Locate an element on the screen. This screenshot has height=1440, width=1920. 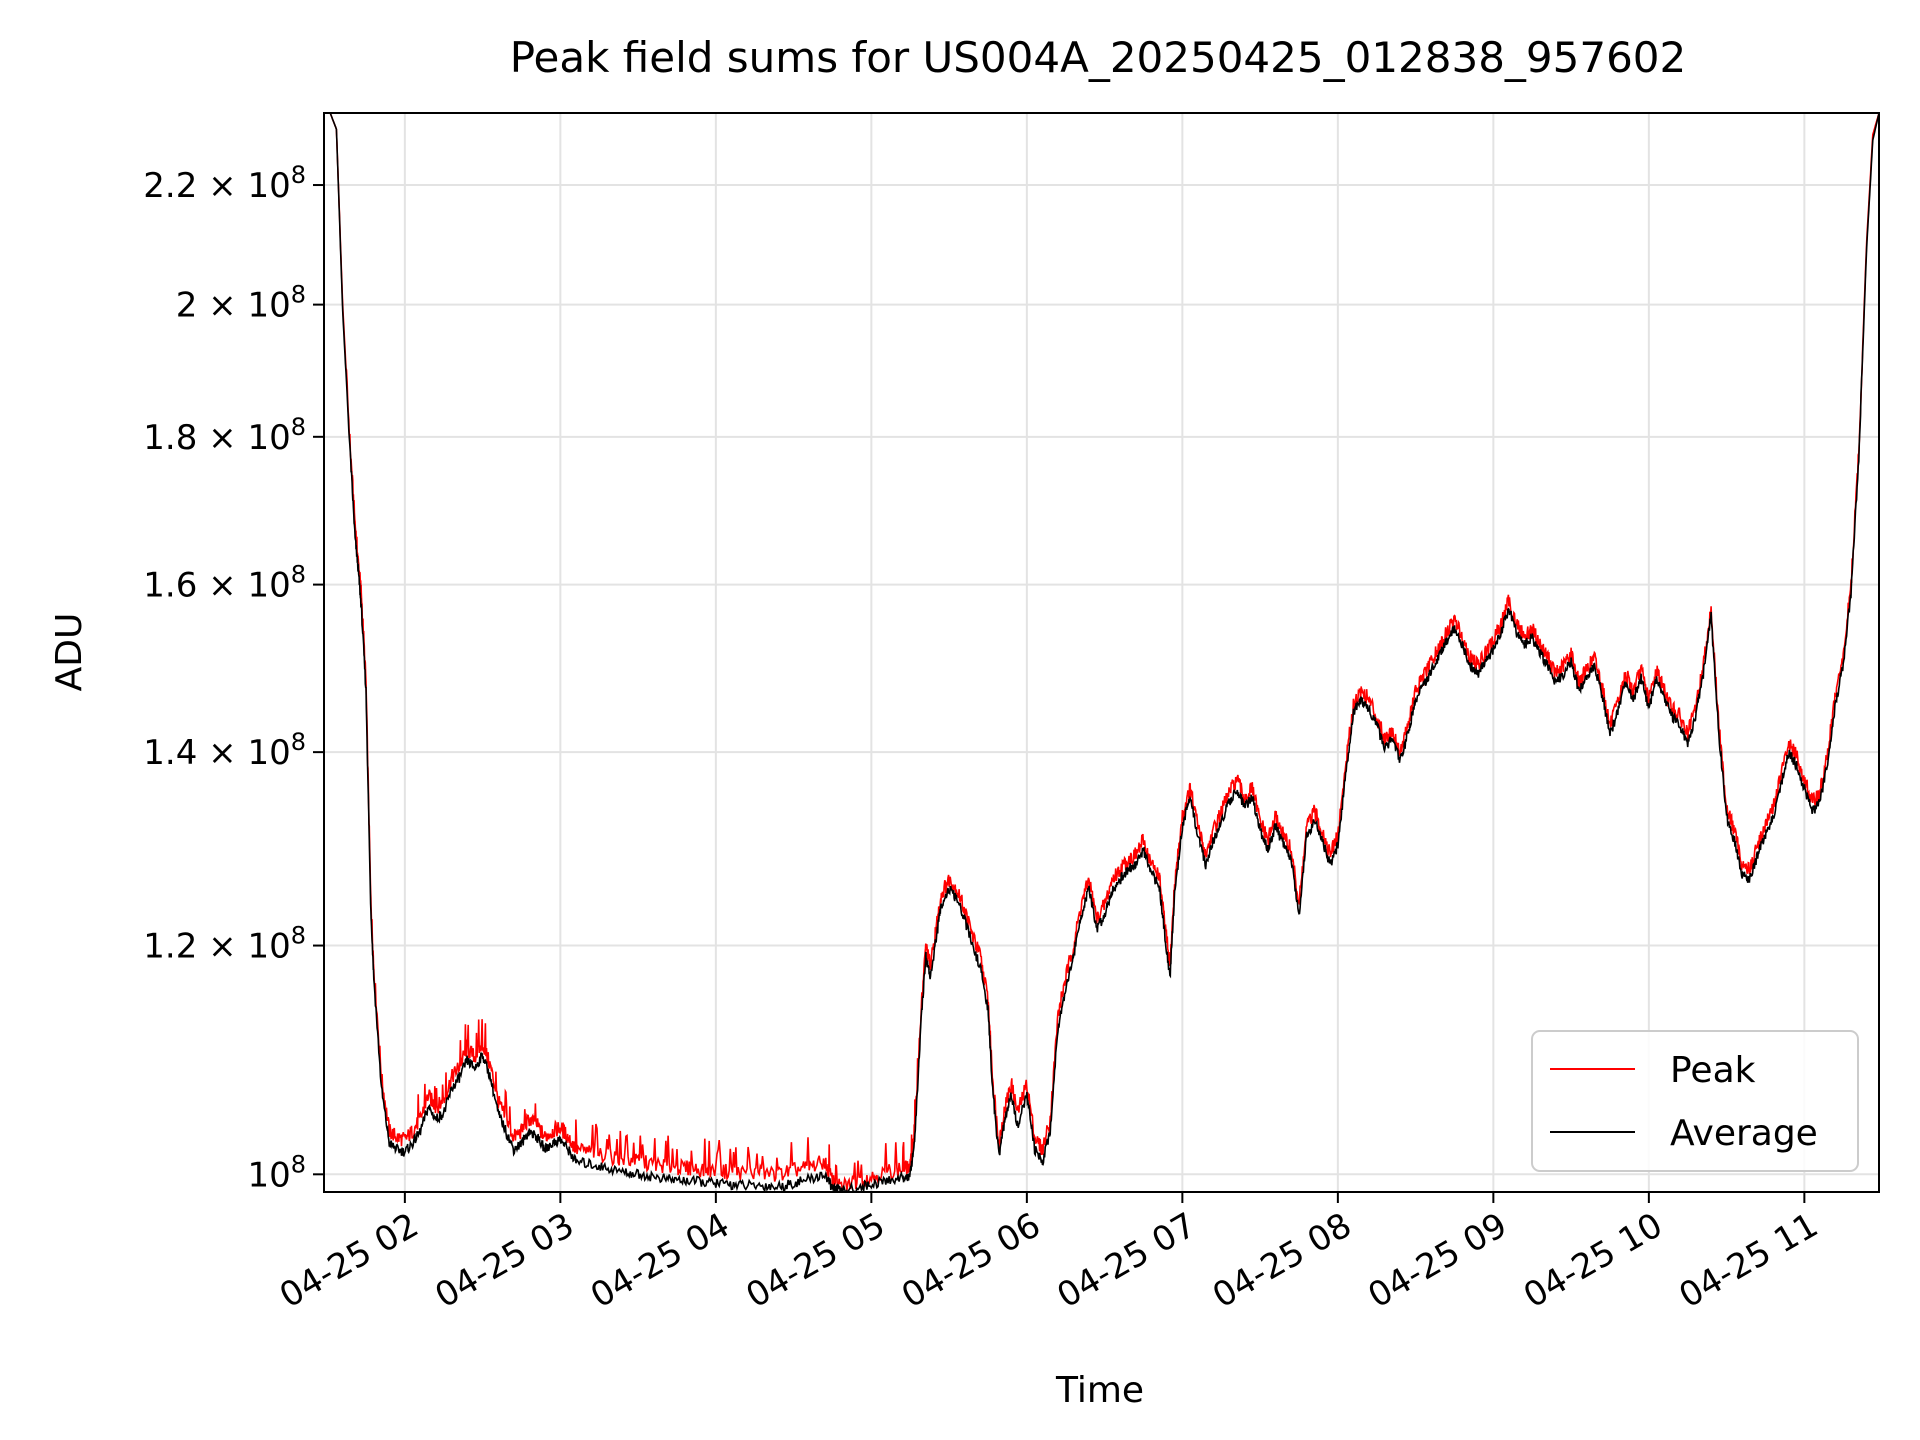
y-axis-label: ADU is located at coordinates (69, 652).